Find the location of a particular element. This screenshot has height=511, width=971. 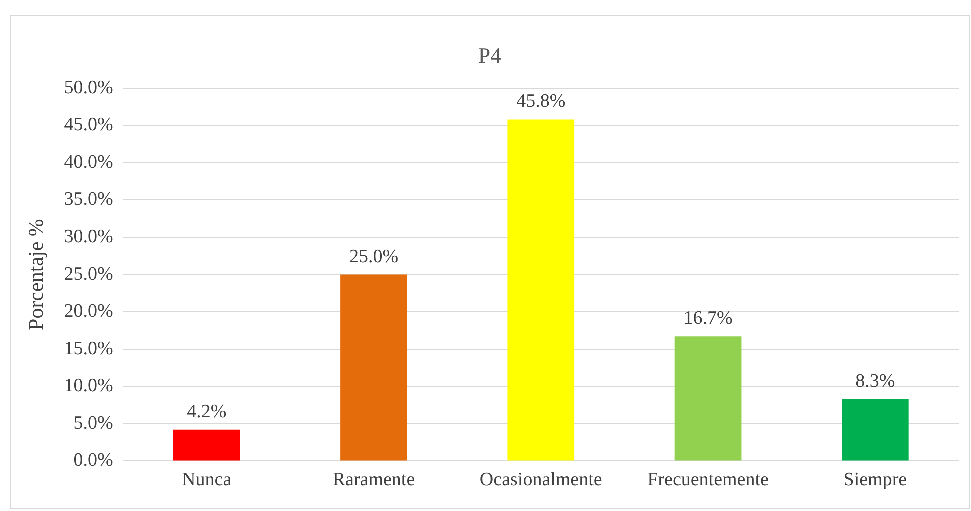

data-label: 8.3% is located at coordinates (876, 381).